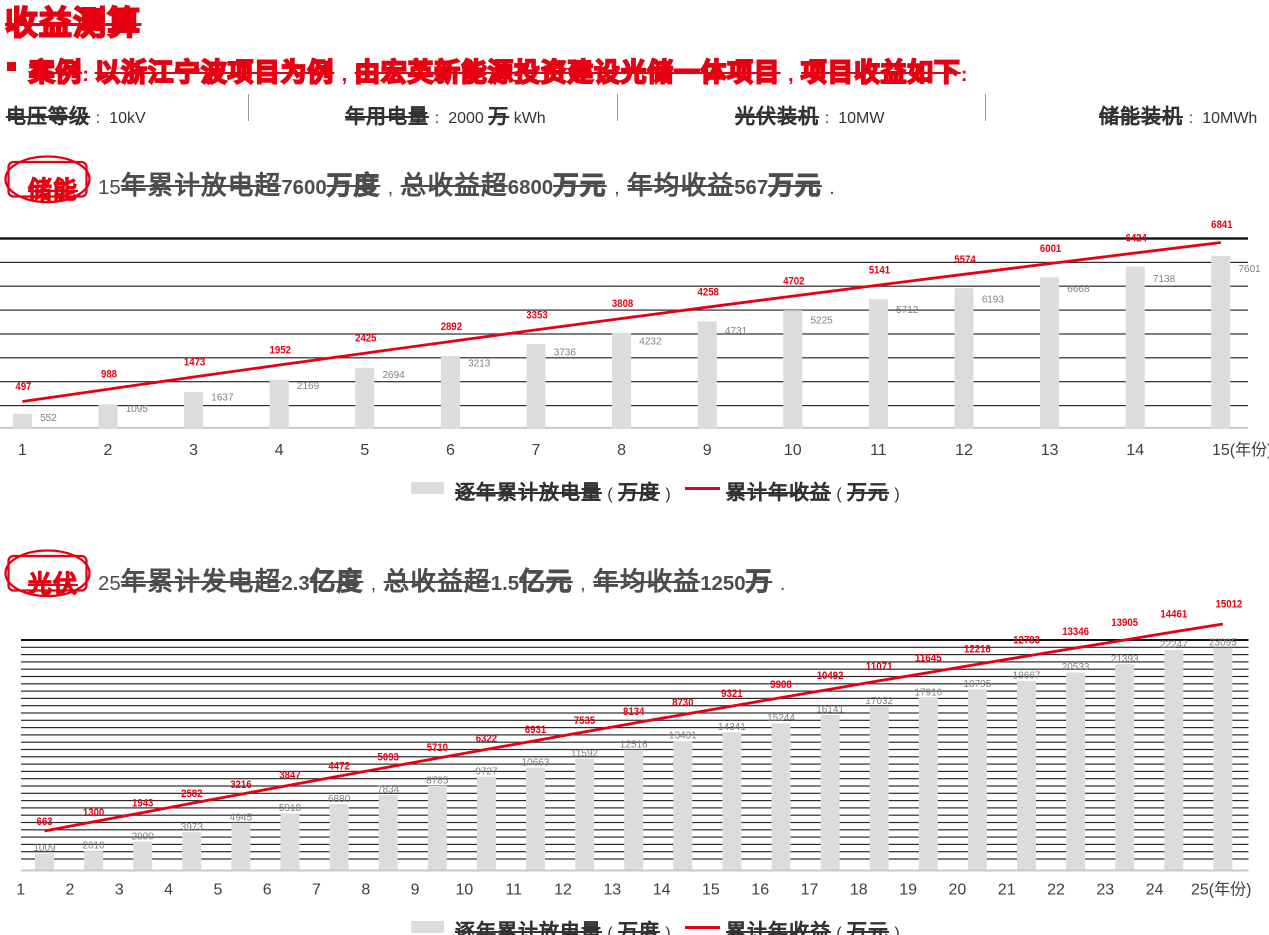 This screenshot has width=1269, height=935. What do you see at coordinates (1250, 269) in the screenshot?
I see `svg-text: 7601` at bounding box center [1250, 269].